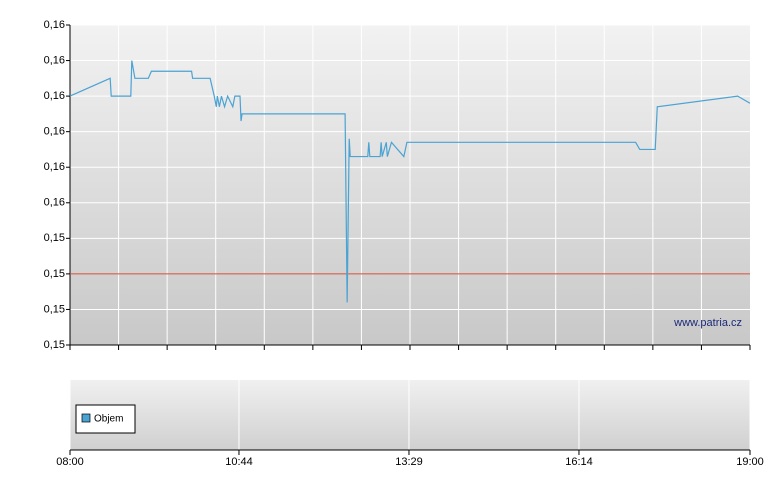 The width and height of the screenshot is (780, 495). What do you see at coordinates (239, 462) in the screenshot?
I see `x-tick-label: 10:44` at bounding box center [239, 462].